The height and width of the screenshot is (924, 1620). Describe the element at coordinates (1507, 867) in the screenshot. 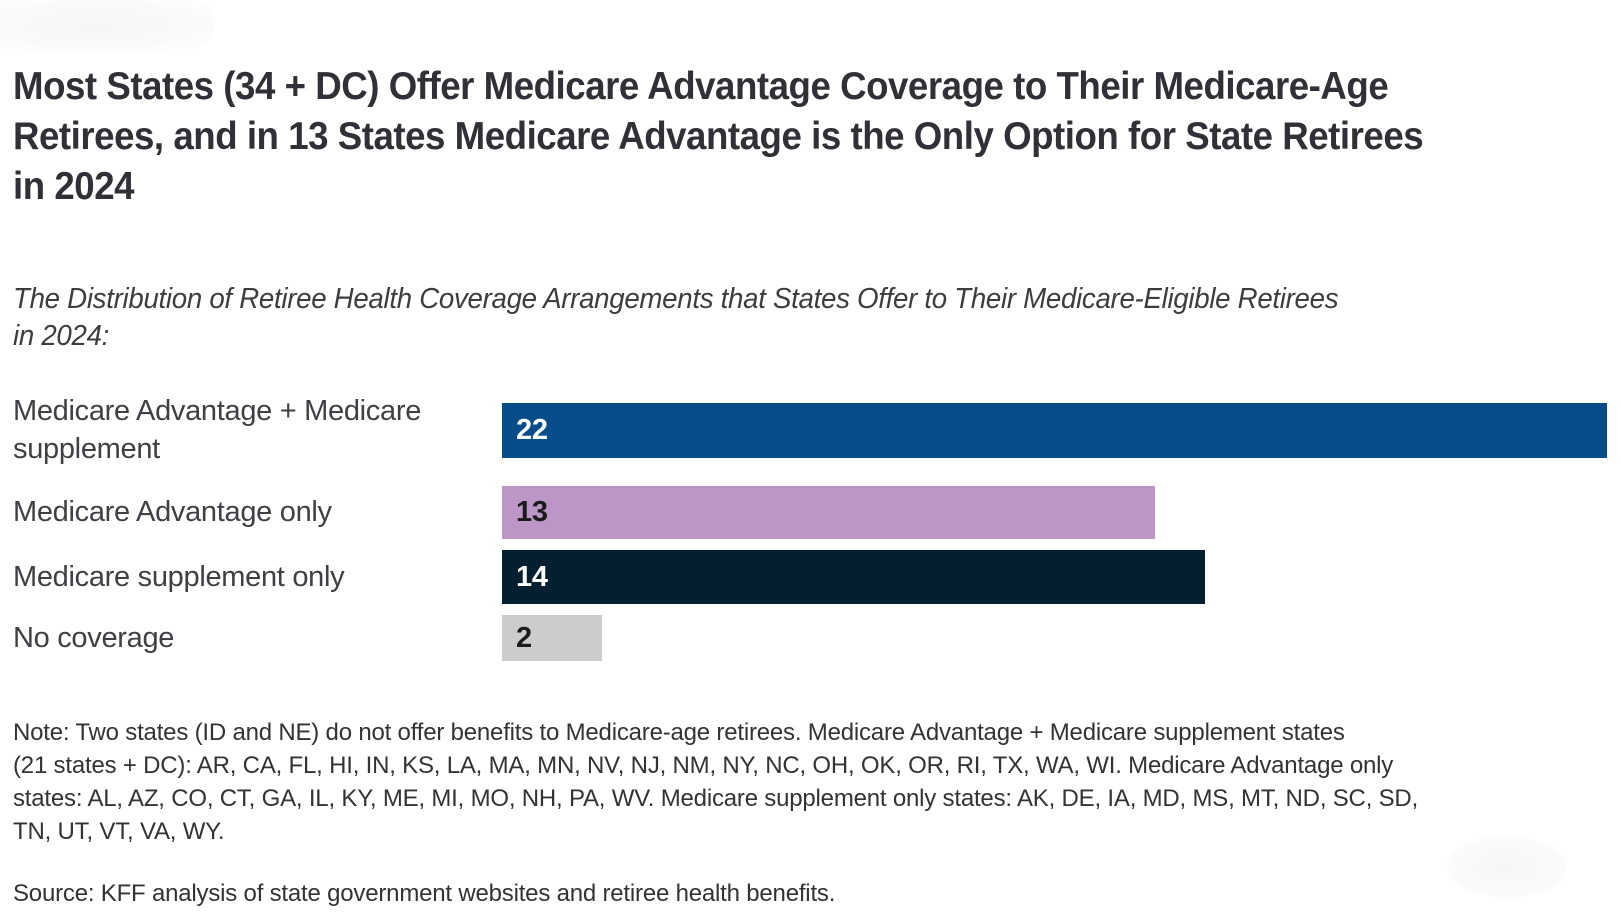

I see `faded-logo-watermark-bottom-right` at that location.